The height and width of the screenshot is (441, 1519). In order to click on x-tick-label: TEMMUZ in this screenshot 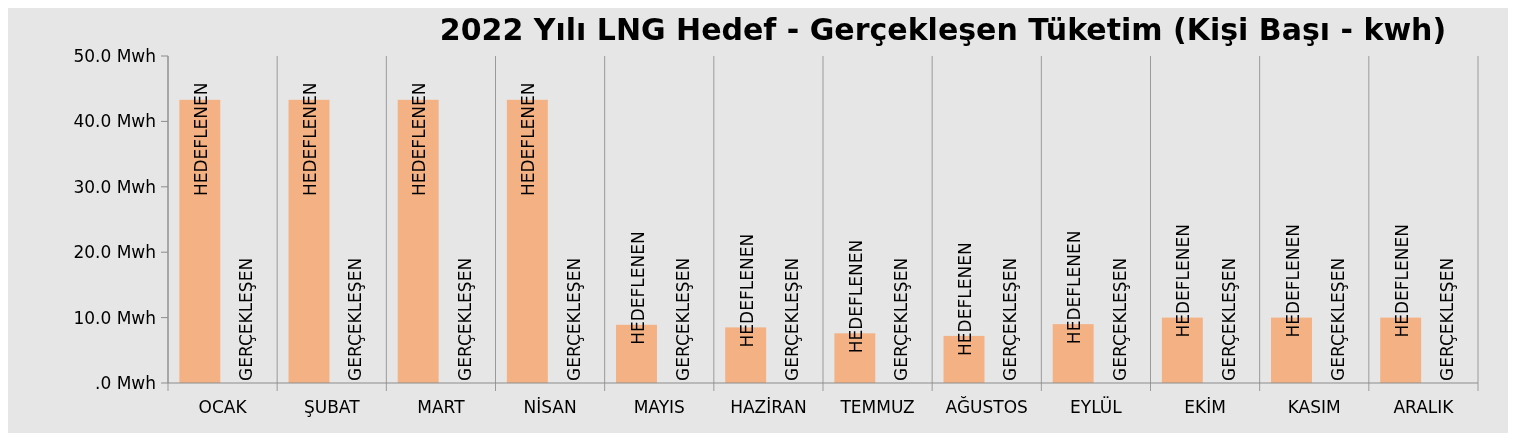, I will do `click(877, 407)`.